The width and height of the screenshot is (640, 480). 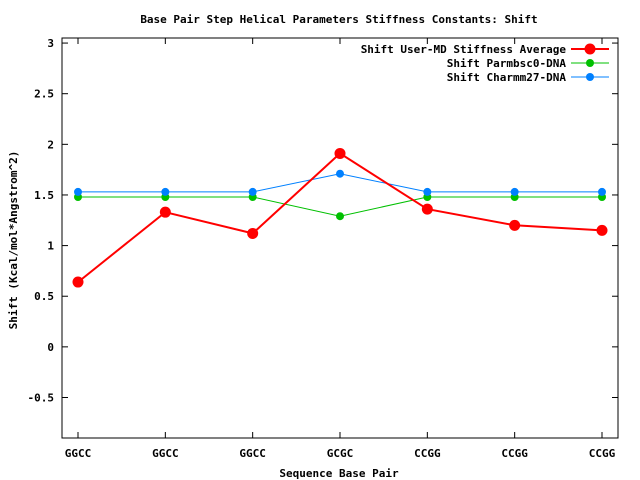 I want to click on y-tick-label: 1, so click(x=50, y=246).